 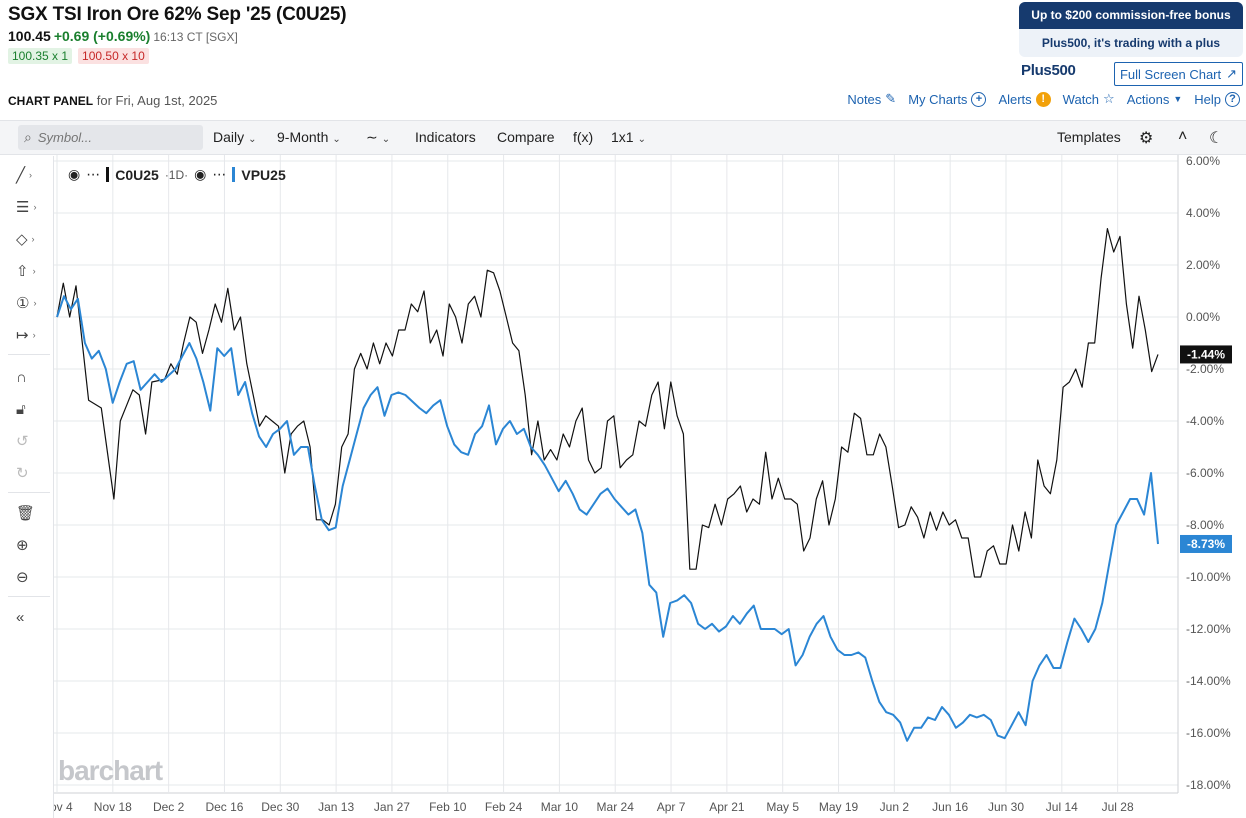 What do you see at coordinates (1109, 98) in the screenshot?
I see `star-icon: ☆` at bounding box center [1109, 98].